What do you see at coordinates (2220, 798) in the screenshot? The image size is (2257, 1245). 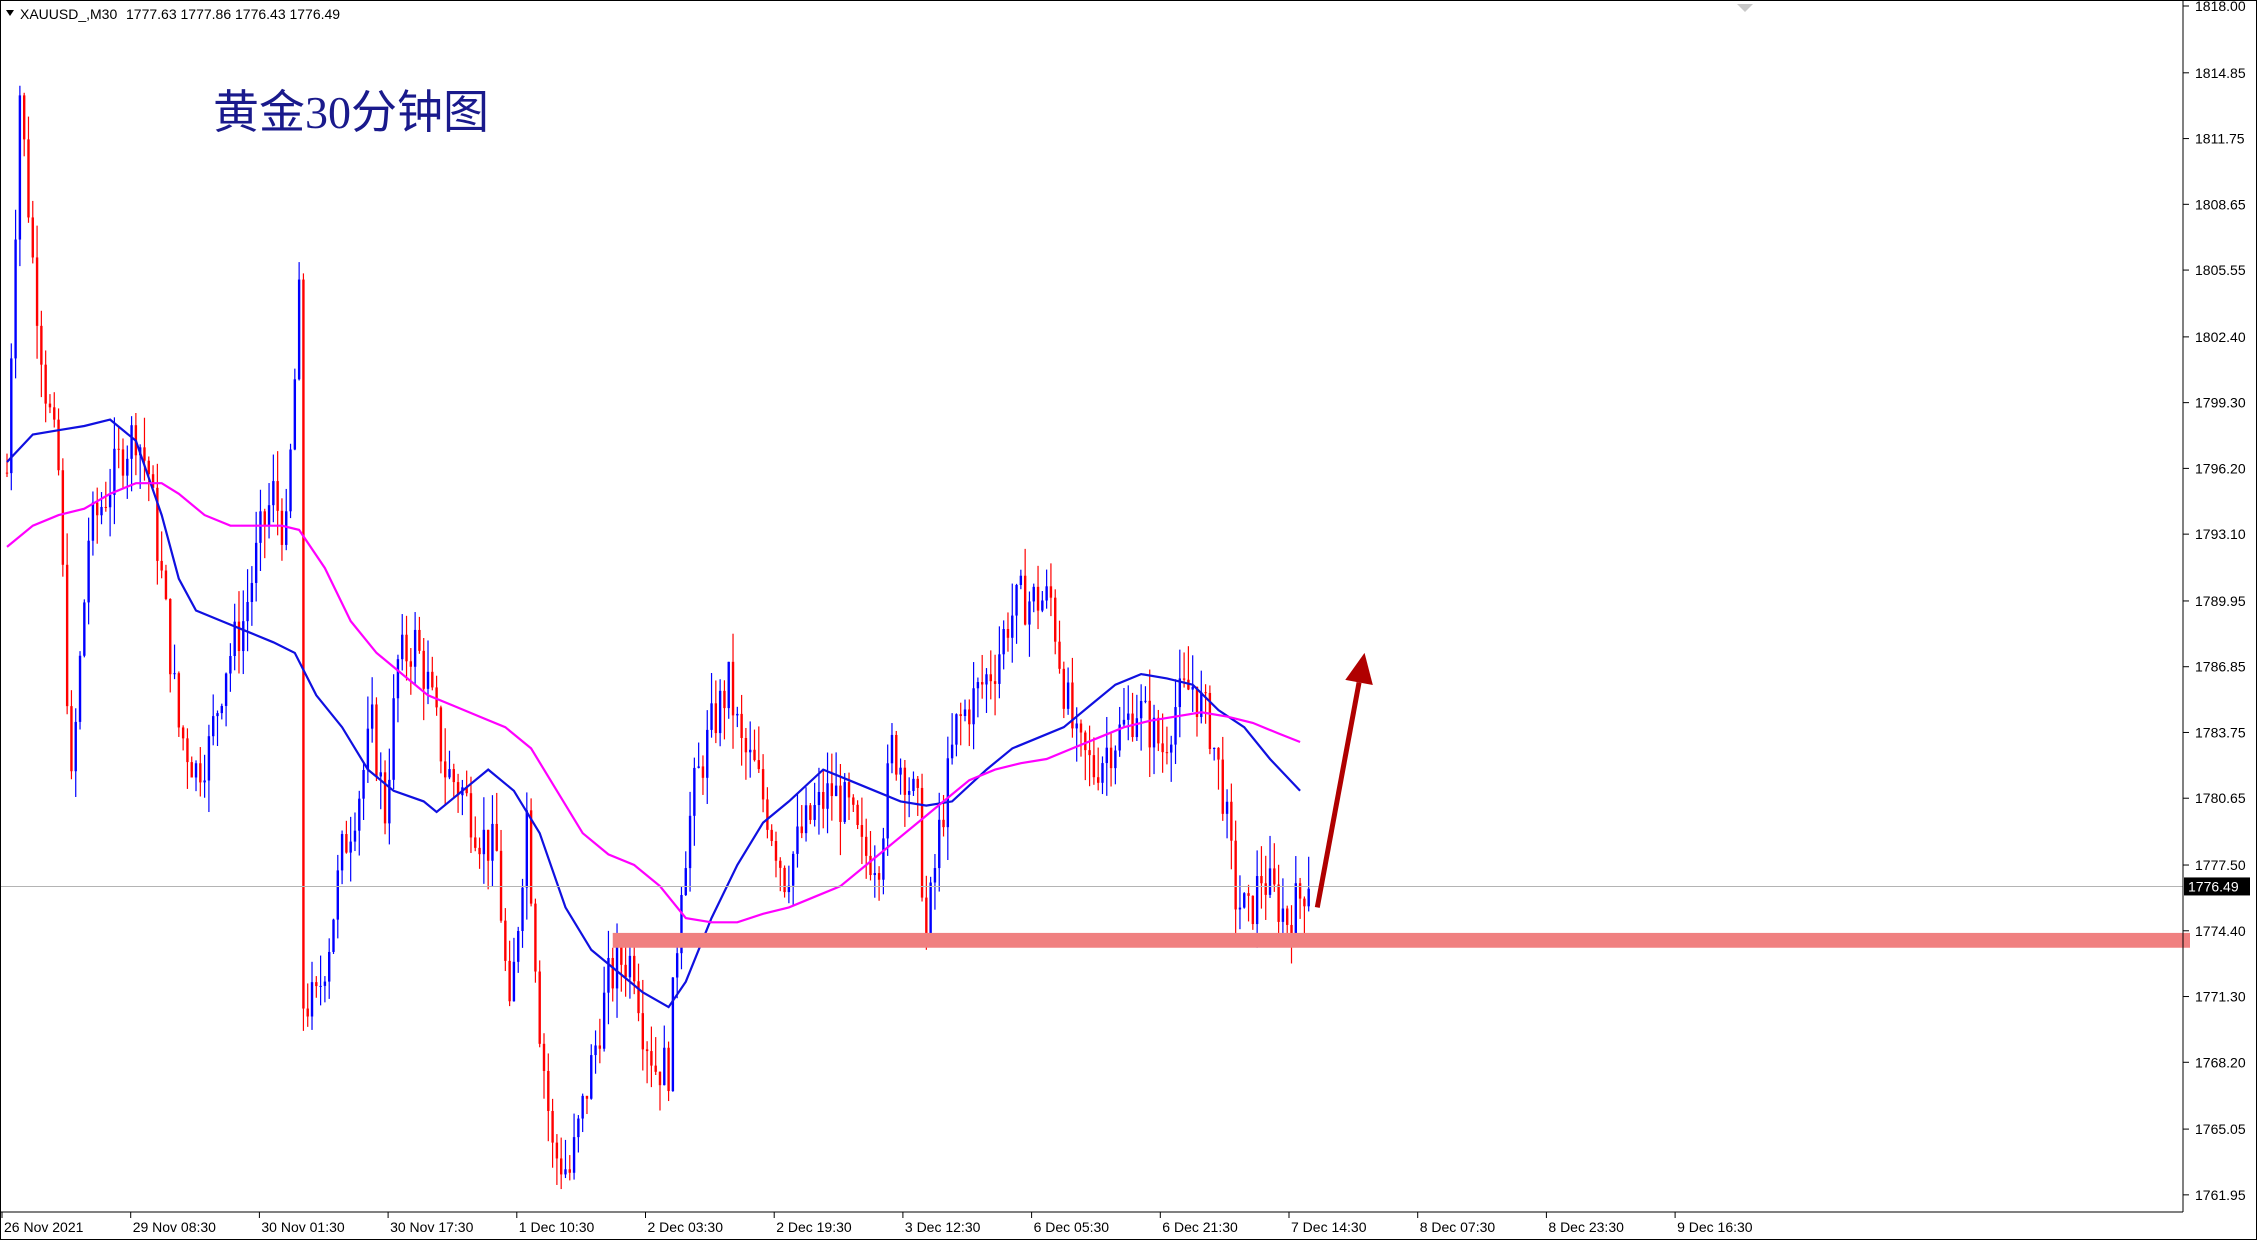 I see `y-tick-label: 1780.65` at bounding box center [2220, 798].